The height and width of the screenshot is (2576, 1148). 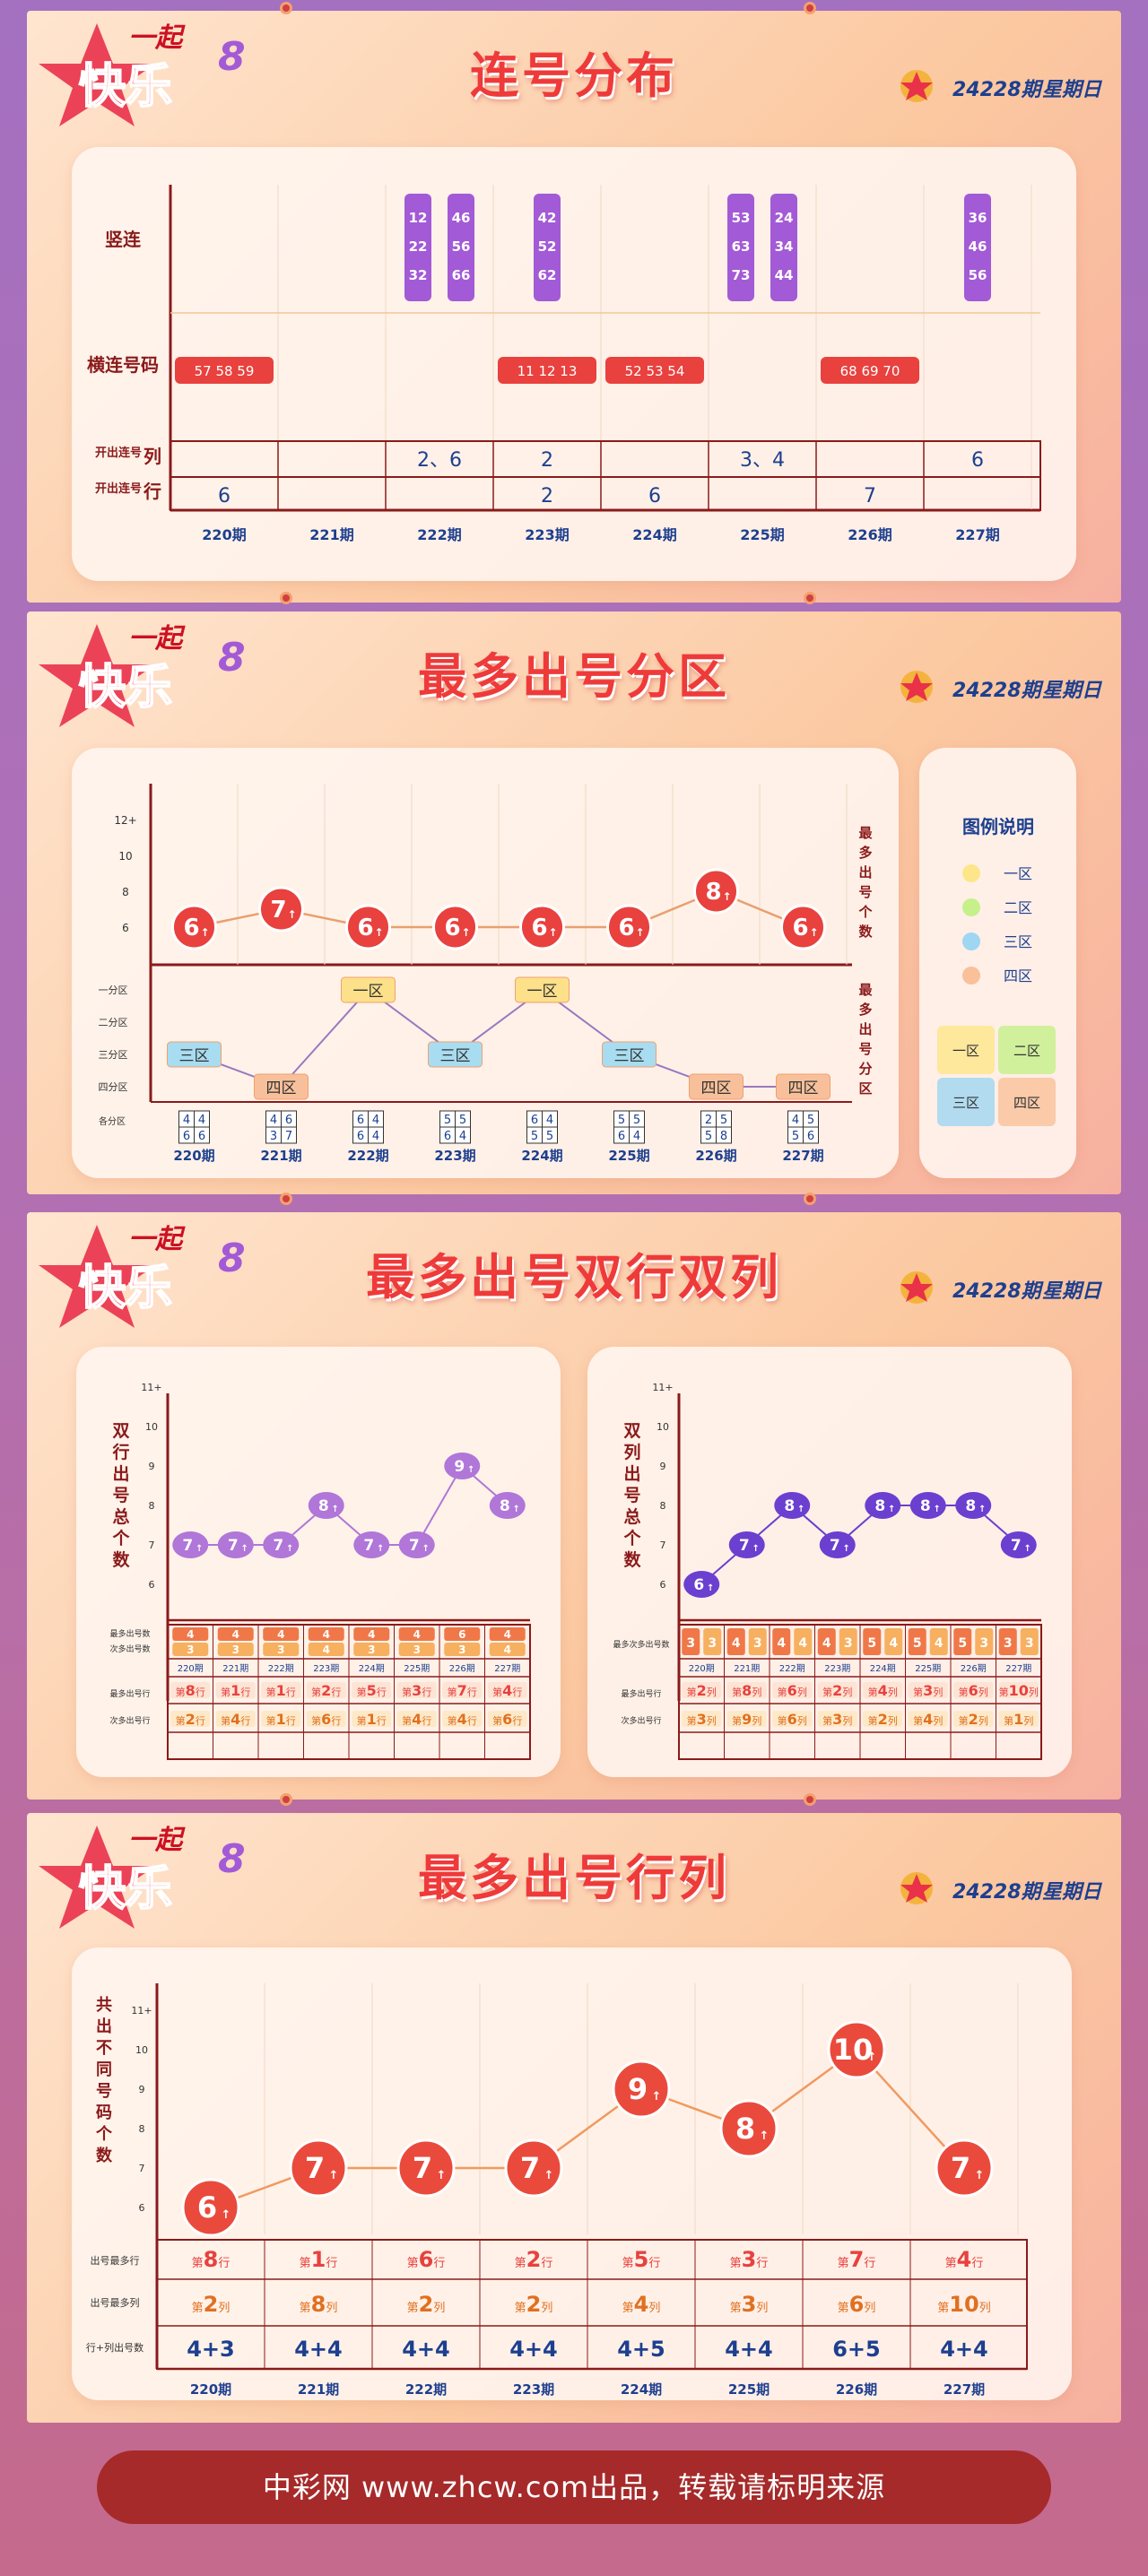 I want to click on legend-swatch, so click(x=971, y=907).